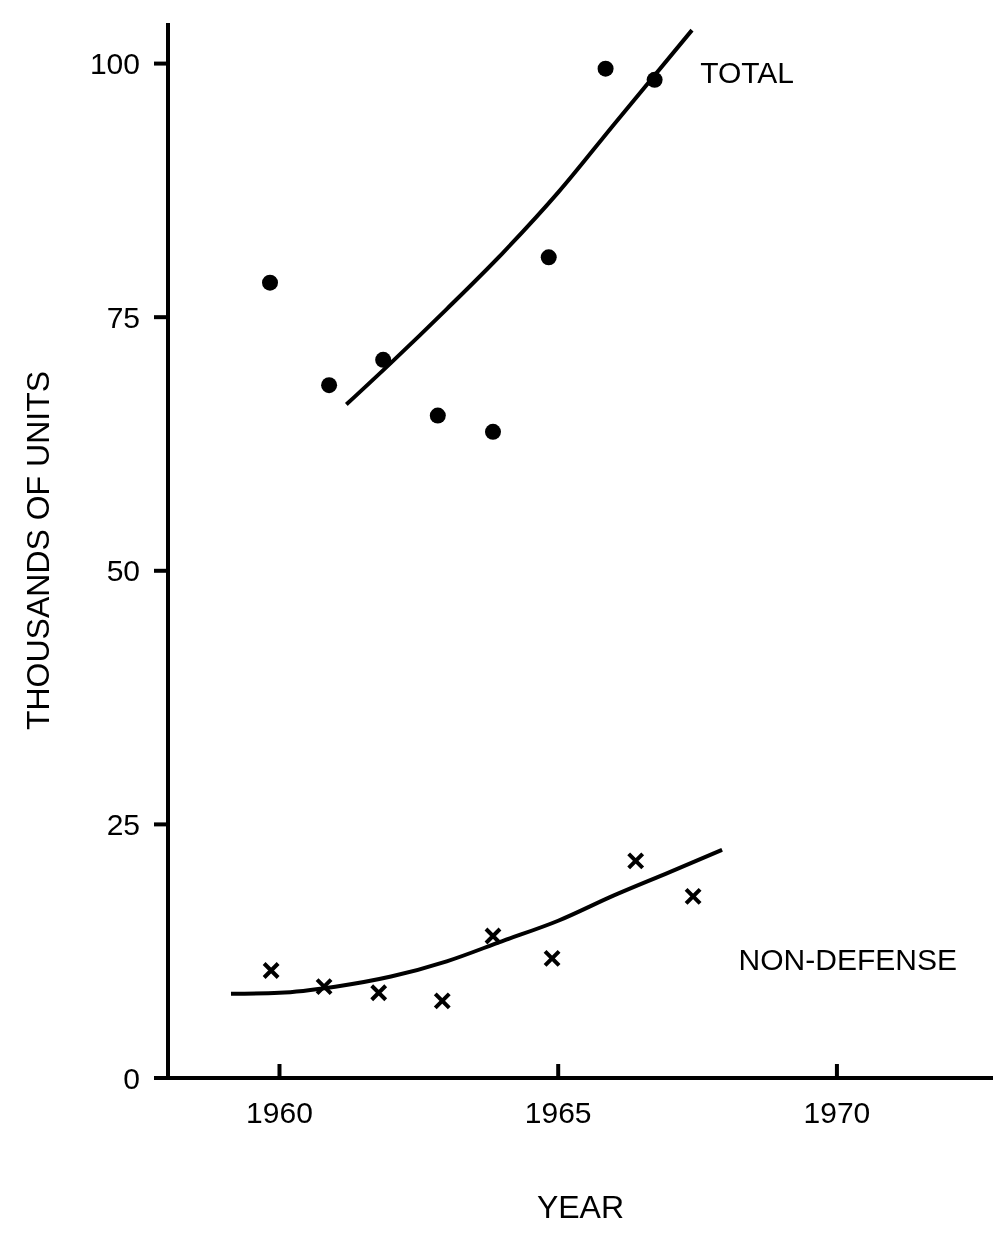 The image size is (1003, 1249). Describe the element at coordinates (114, 64) in the screenshot. I see `y-tick-label: 100` at that location.